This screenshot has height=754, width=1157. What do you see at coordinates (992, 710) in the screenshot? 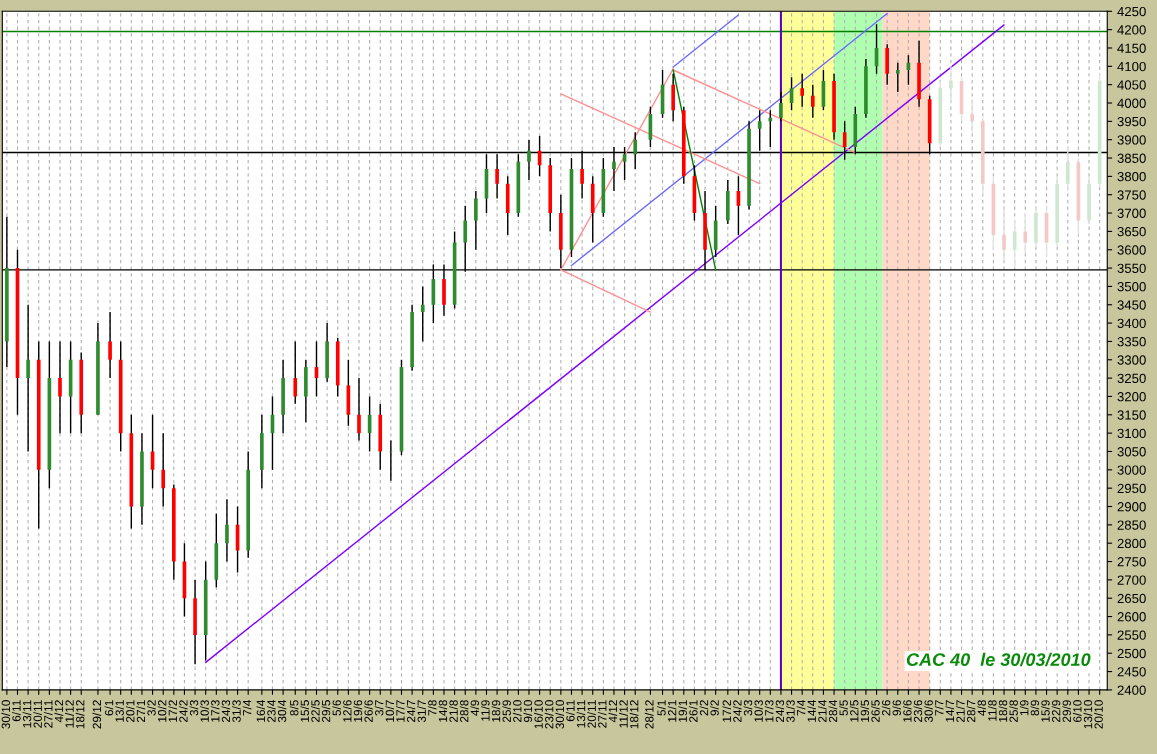
I see `x-tick-label: 11/8` at bounding box center [992, 710].